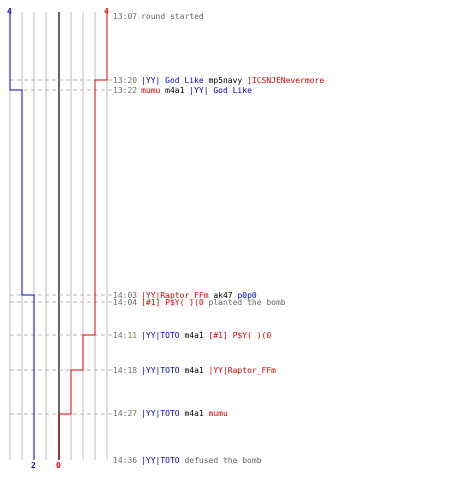 This screenshot has width=450, height=500. Describe the element at coordinates (125, 460) in the screenshot. I see `event-time: 14:36` at that location.